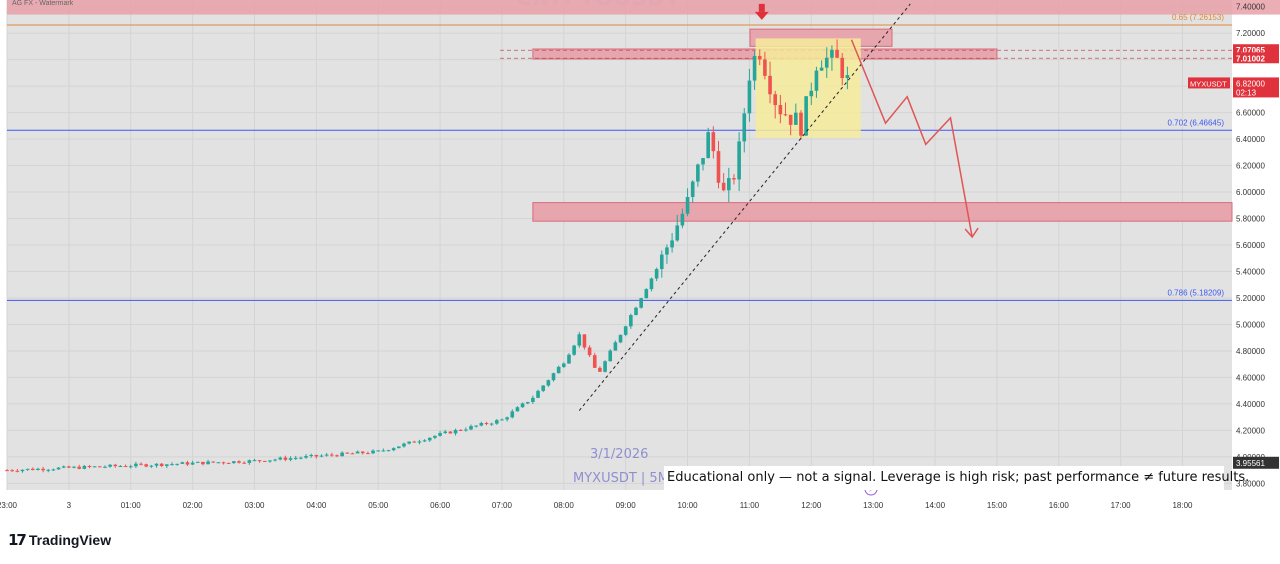 Image resolution: width=1280 pixels, height=564 pixels. What do you see at coordinates (808, 88) in the screenshot?
I see `consolidation-box` at bounding box center [808, 88].